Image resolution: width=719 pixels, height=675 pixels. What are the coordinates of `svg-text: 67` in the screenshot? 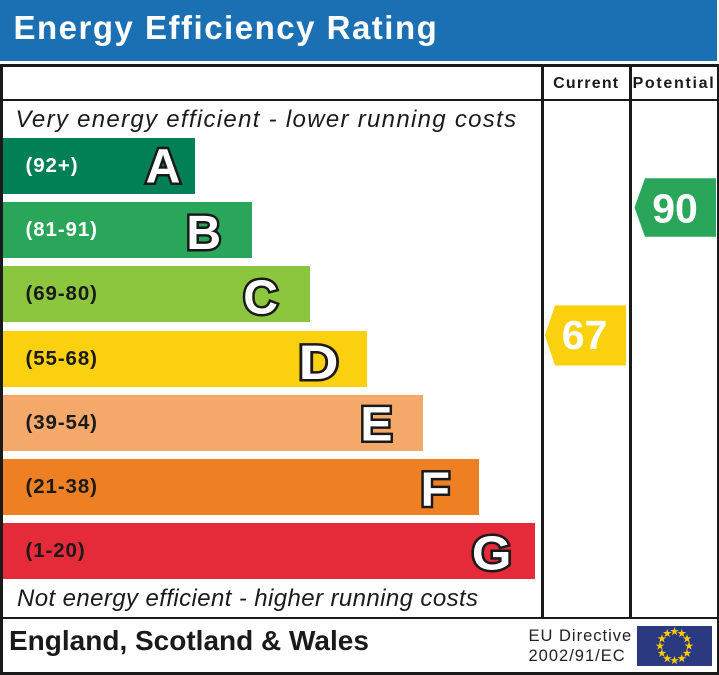 It's located at (585, 335).